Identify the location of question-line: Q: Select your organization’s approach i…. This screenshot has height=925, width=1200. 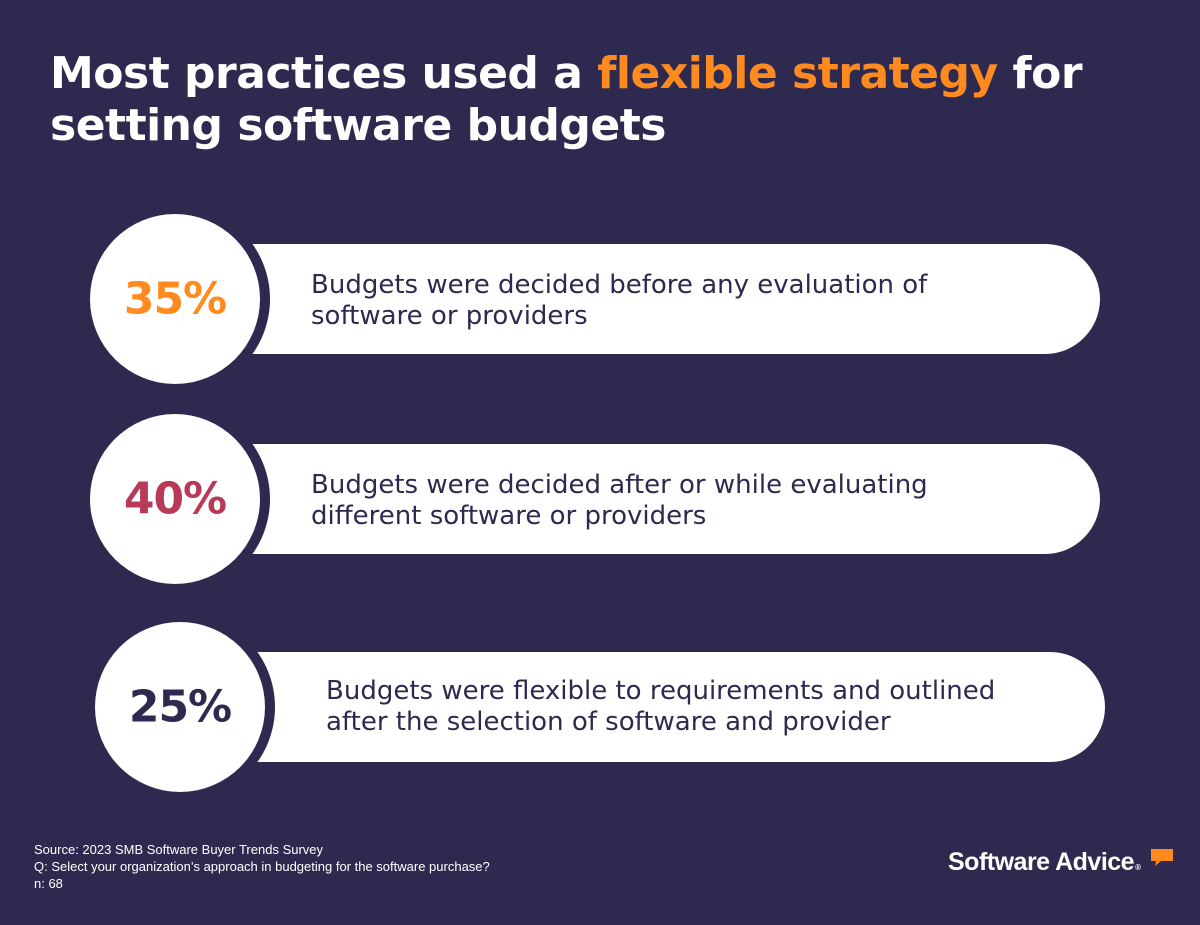
(262, 866).